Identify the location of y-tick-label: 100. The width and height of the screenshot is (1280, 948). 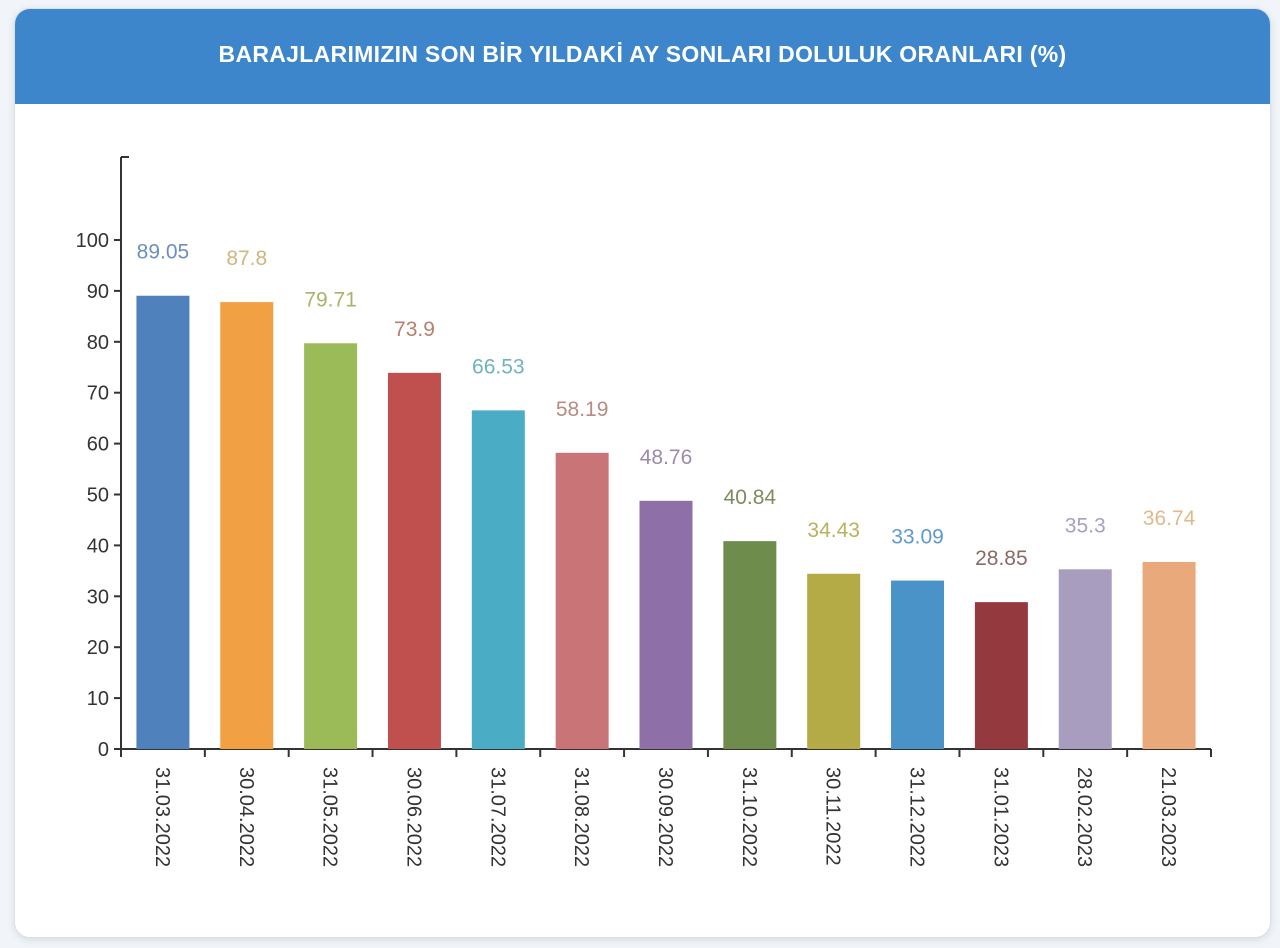
(92, 241).